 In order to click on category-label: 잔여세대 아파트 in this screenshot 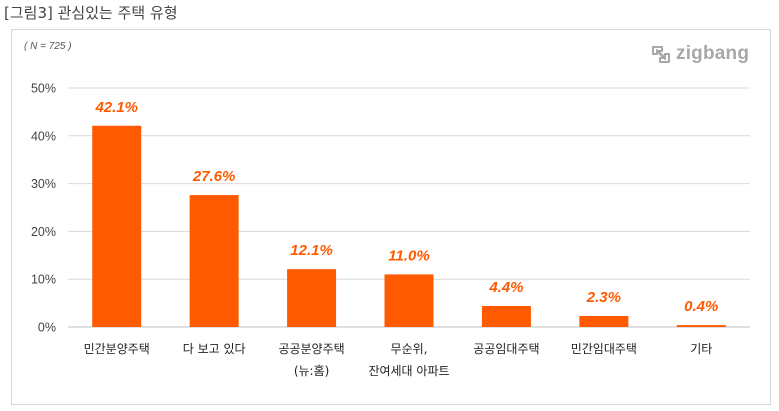, I will do `click(408, 371)`.